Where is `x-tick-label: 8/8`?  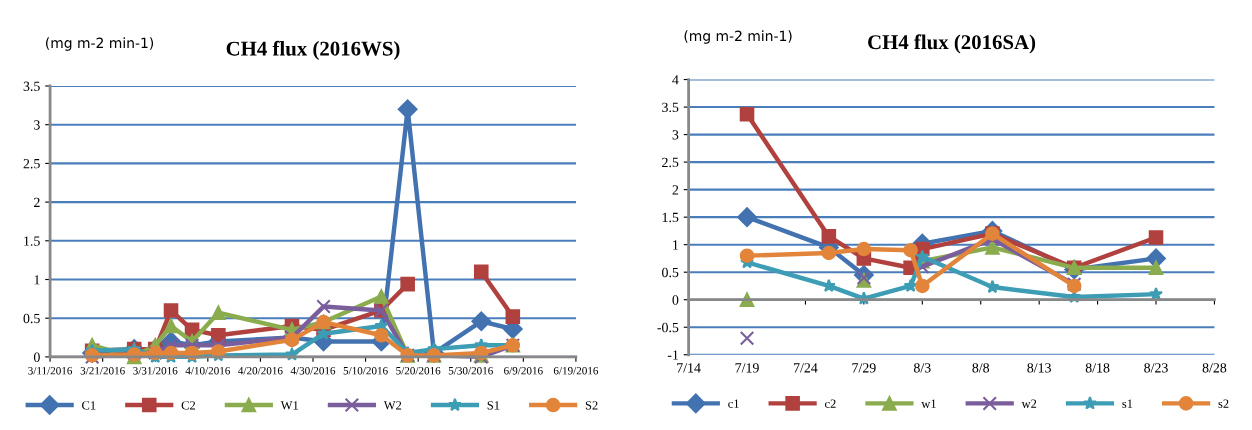
x-tick-label: 8/8 is located at coordinates (981, 368).